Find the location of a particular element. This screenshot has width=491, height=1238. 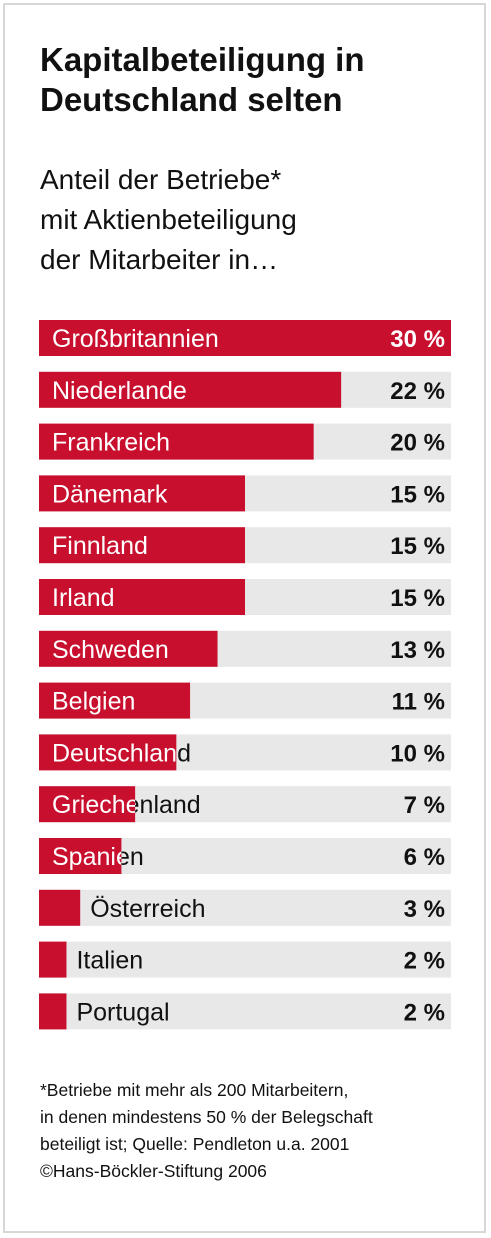

subtitle-line-2: mit Aktienbeteiligung is located at coordinates (168, 219).